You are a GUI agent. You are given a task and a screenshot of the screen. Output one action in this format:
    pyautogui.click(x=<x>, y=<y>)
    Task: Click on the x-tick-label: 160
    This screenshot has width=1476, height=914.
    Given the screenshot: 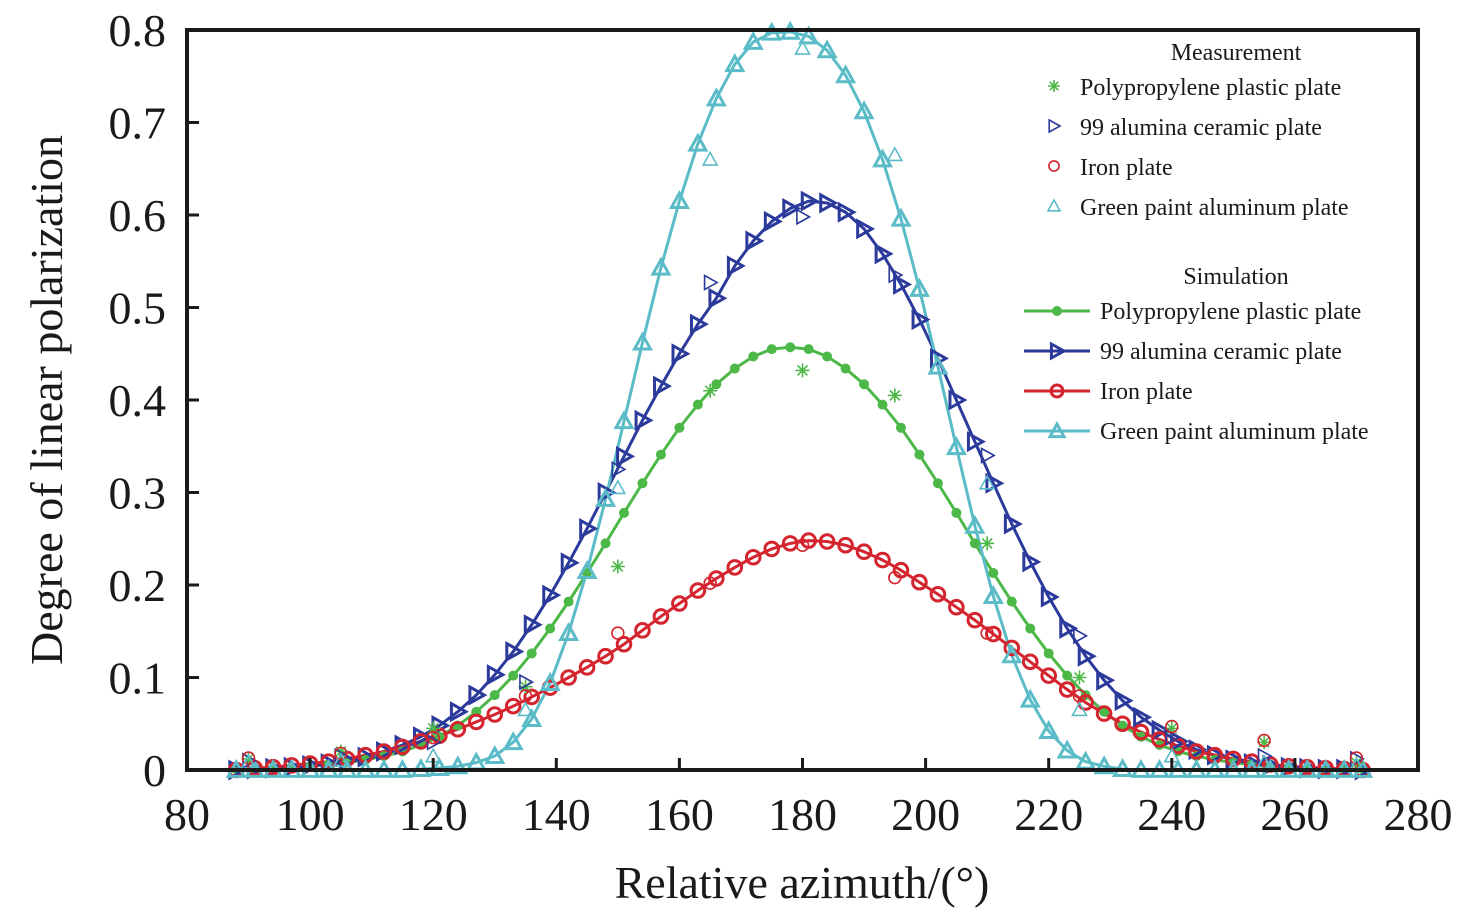 What is the action you would take?
    pyautogui.click(x=679, y=814)
    